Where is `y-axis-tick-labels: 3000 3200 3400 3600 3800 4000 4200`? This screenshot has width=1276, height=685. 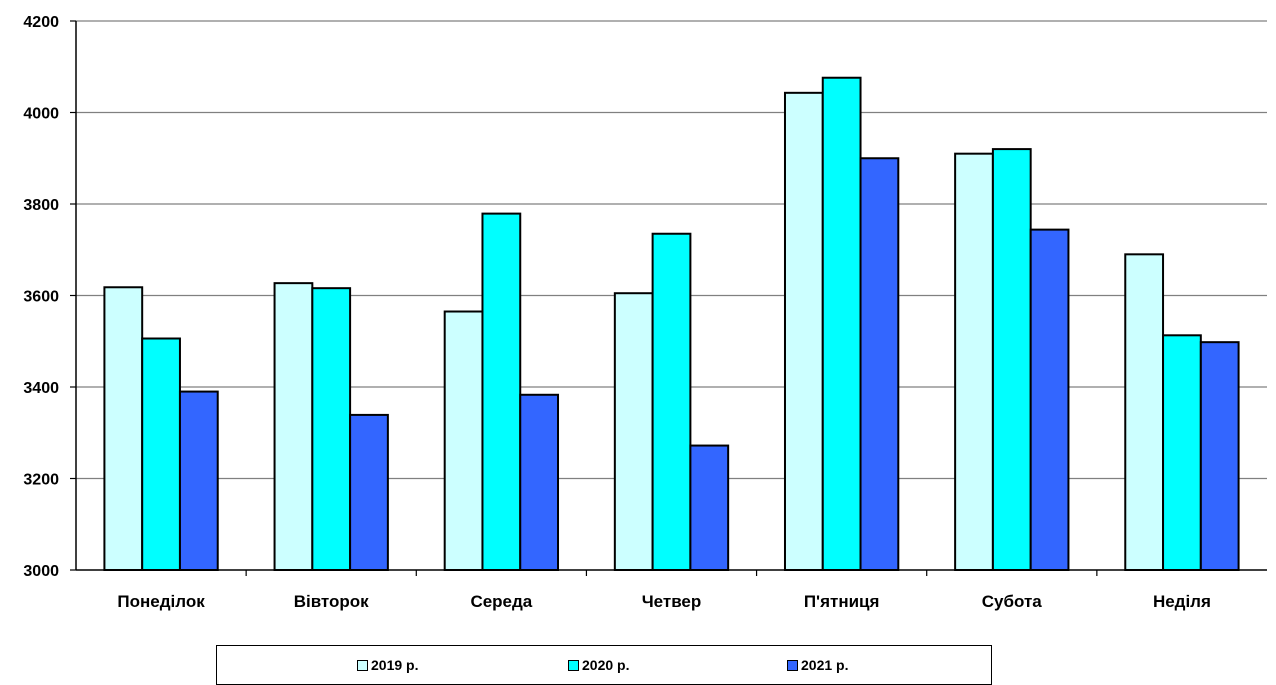 y-axis-tick-labels: 3000 3200 3400 3600 3800 4000 4200 is located at coordinates (41, 297).